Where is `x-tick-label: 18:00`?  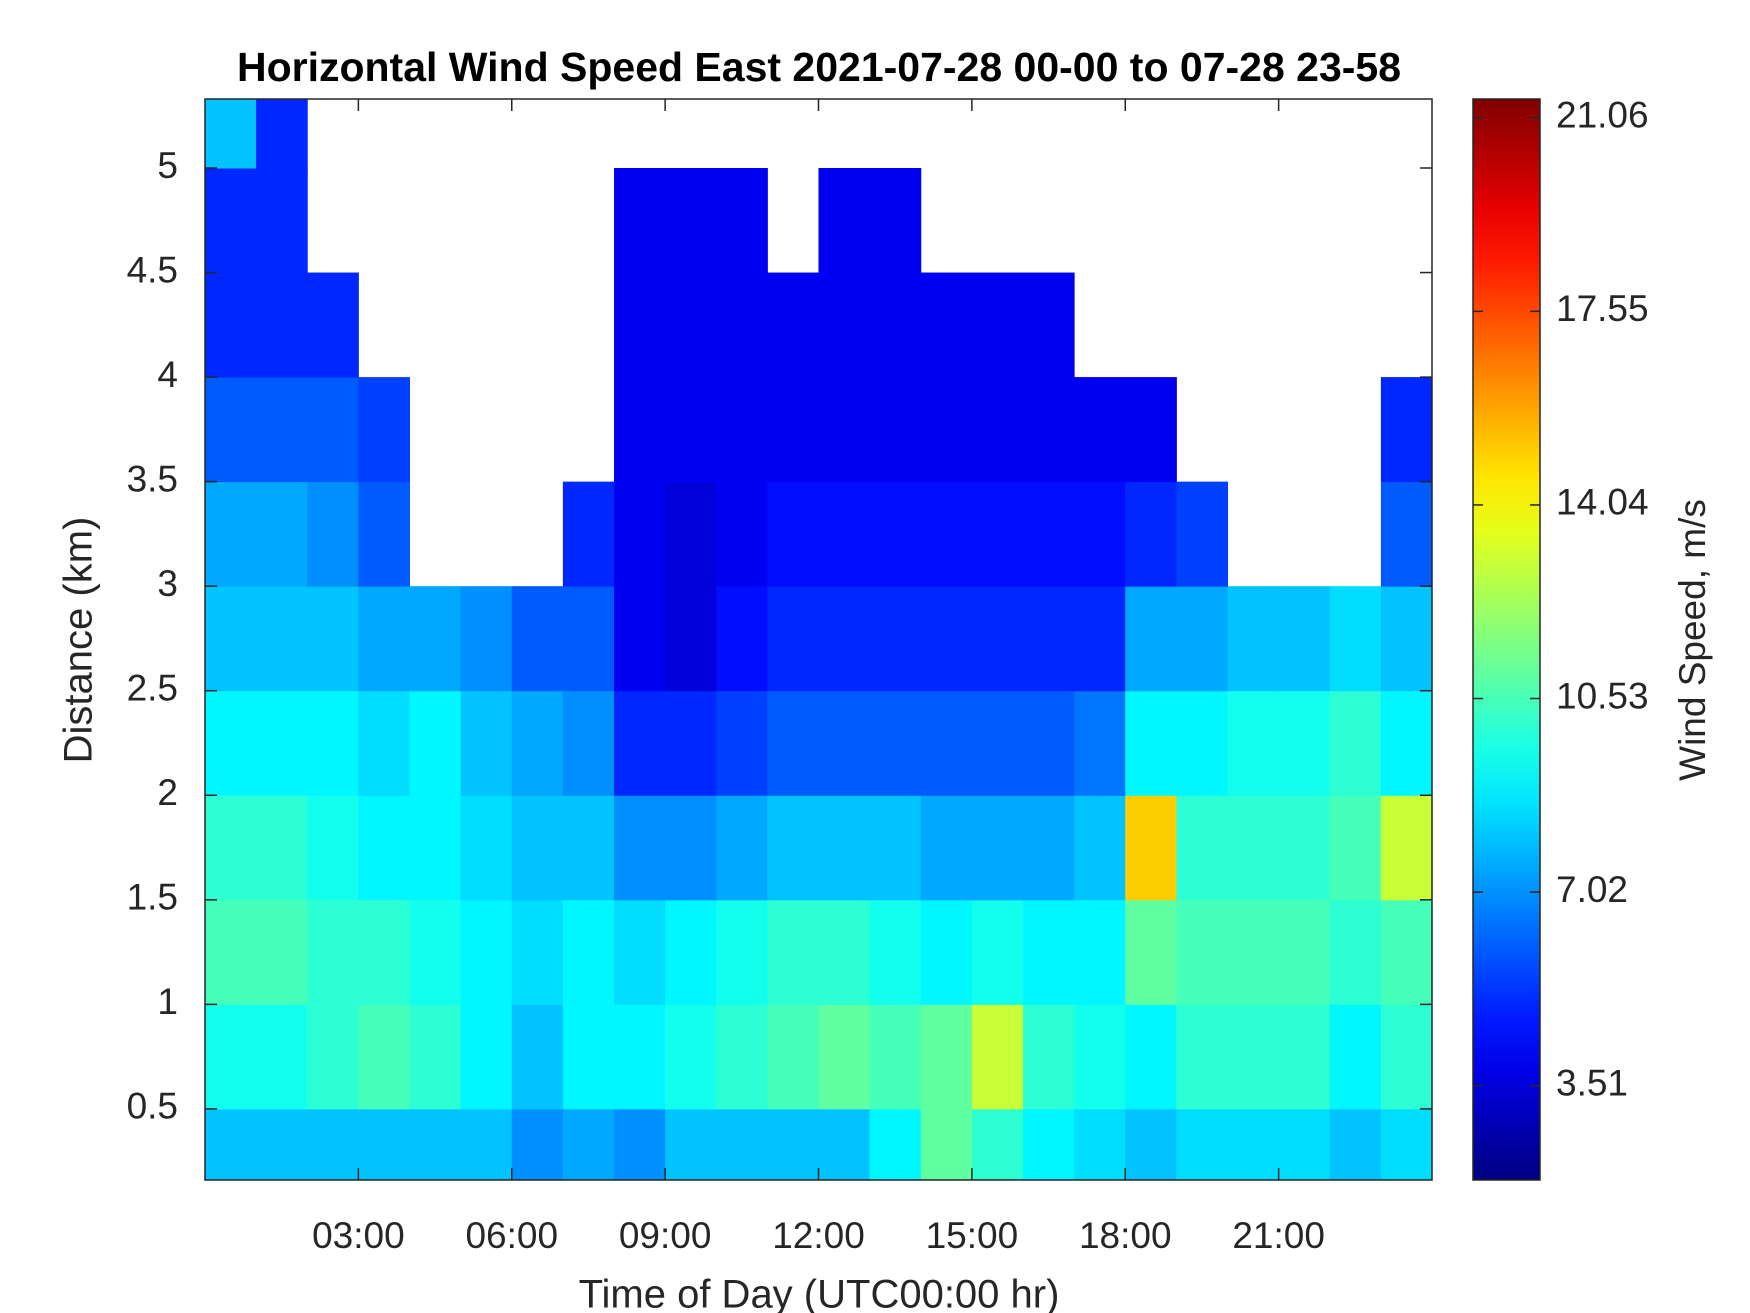 x-tick-label: 18:00 is located at coordinates (1125, 1235).